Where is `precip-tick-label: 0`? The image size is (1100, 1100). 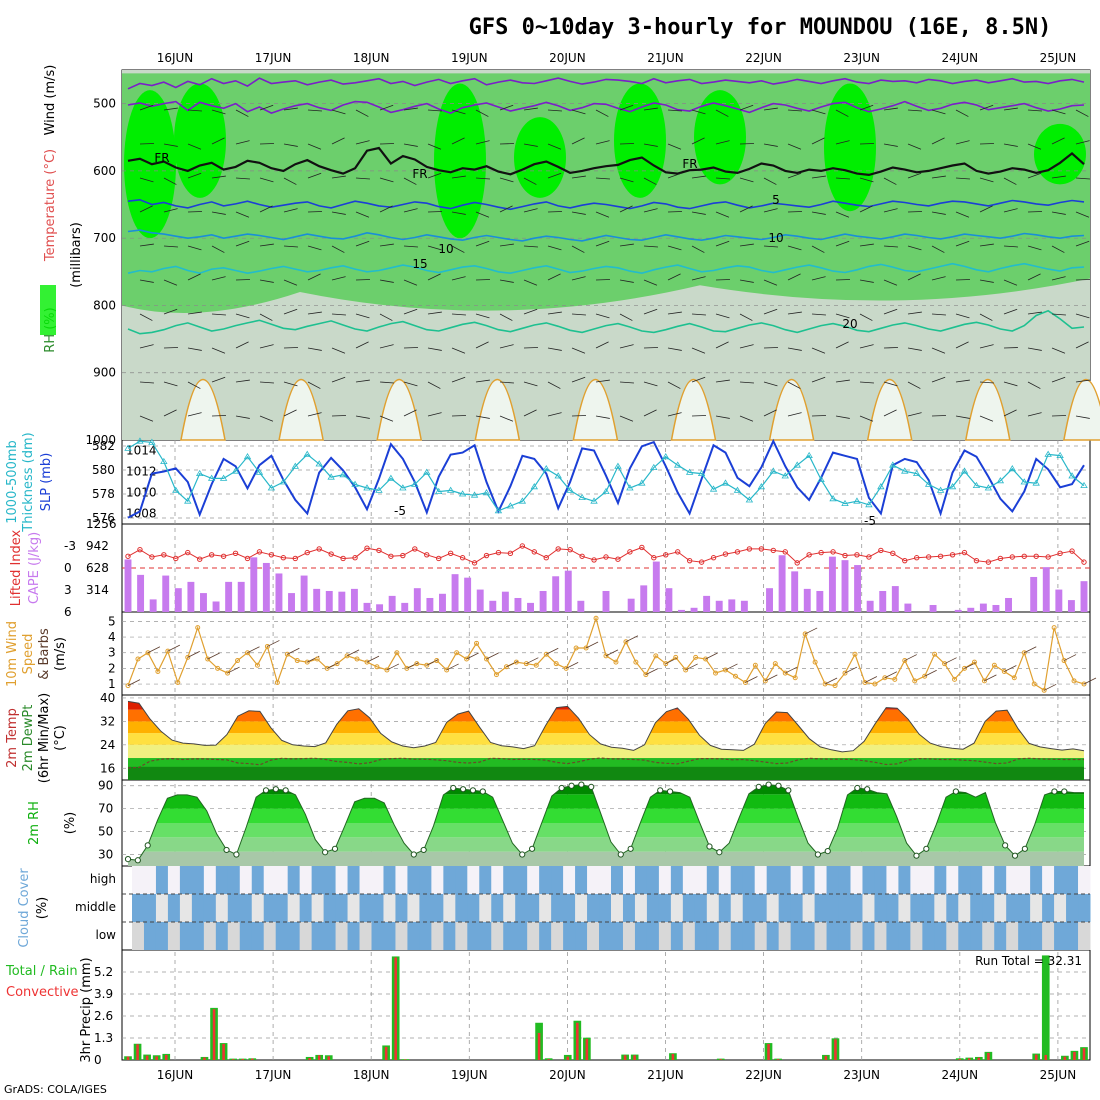 precip-tick-label: 0 is located at coordinates (98, 1060).